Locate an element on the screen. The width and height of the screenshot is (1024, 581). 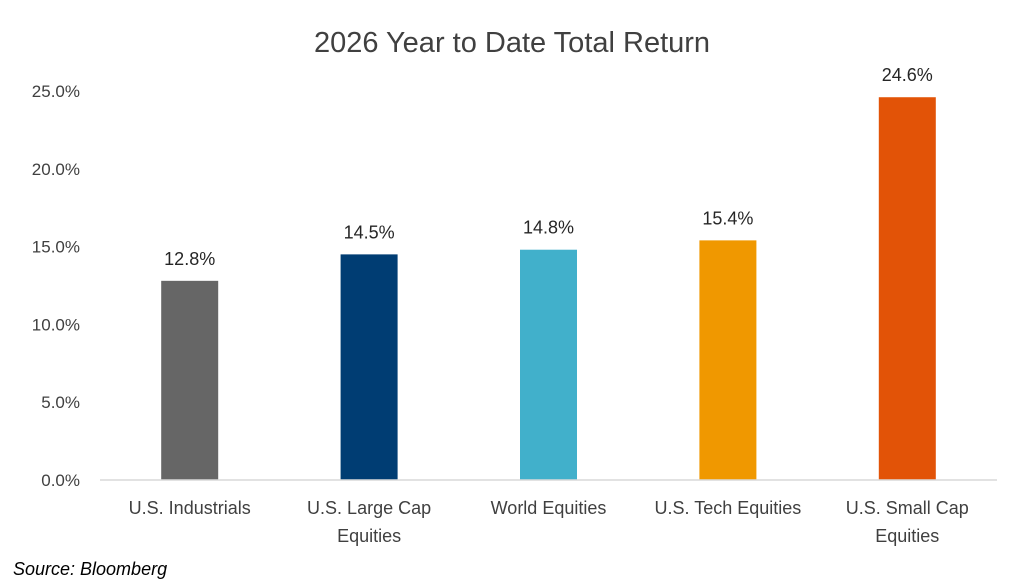
y-axis: 0.0% 5.0% 10.0% 15.0% 20.0% 25.0% is located at coordinates (56, 286).